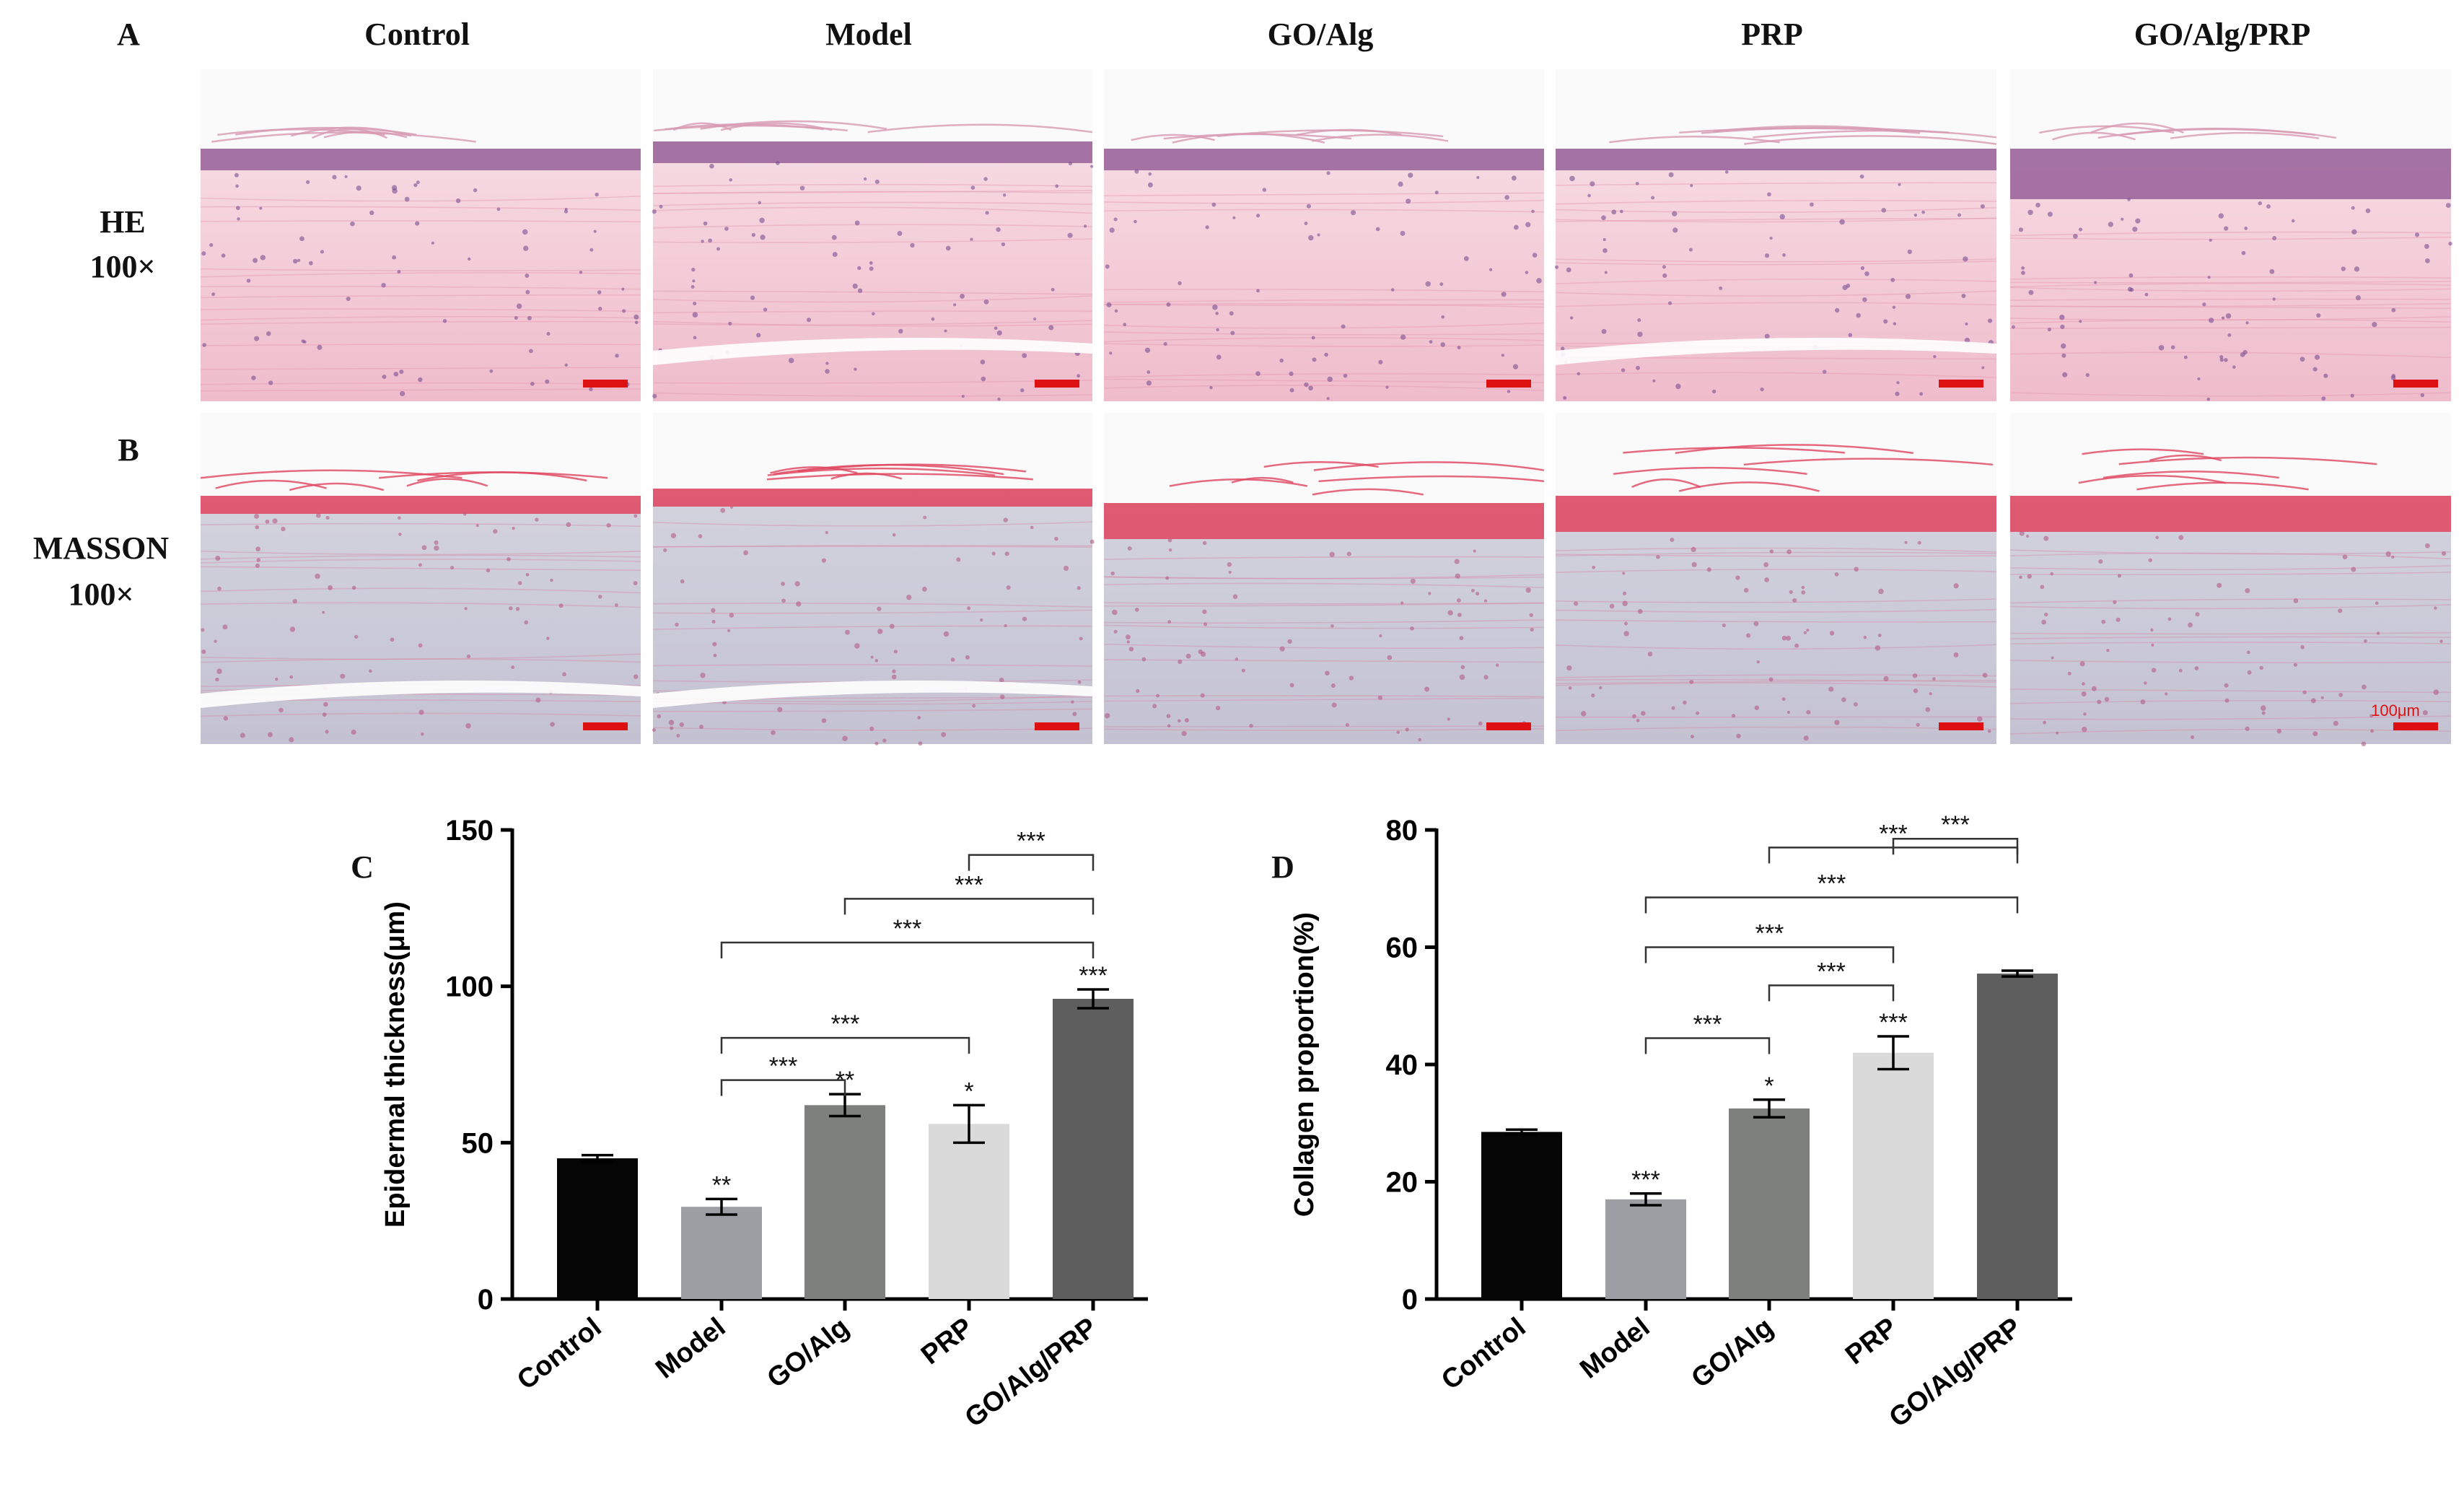 The image size is (2464, 1491). What do you see at coordinates (721, 1253) in the screenshot?
I see `bar` at bounding box center [721, 1253].